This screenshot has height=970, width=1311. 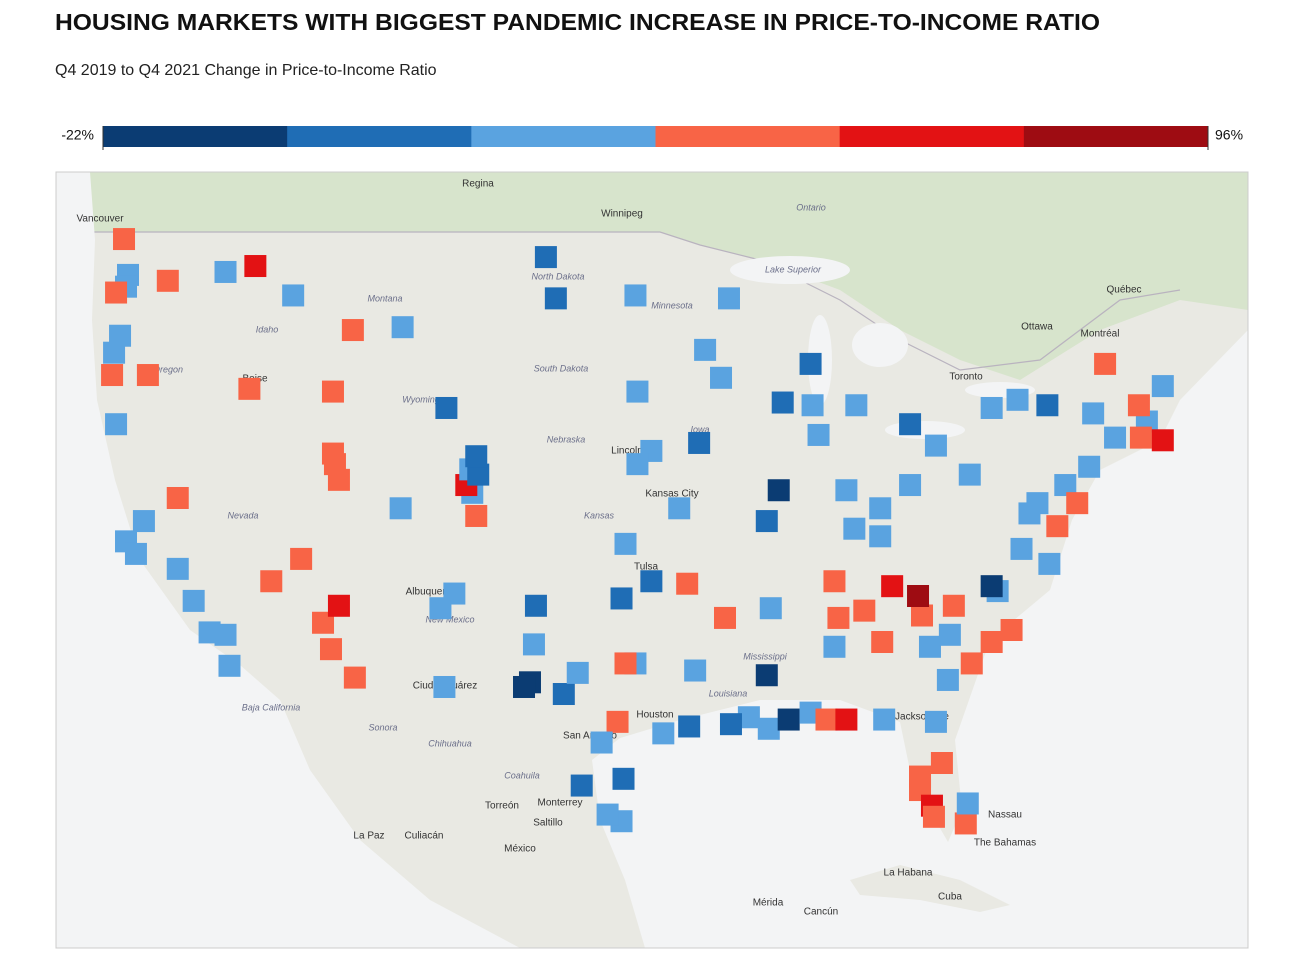 I want to click on place-label: Cuba, so click(x=950, y=897).